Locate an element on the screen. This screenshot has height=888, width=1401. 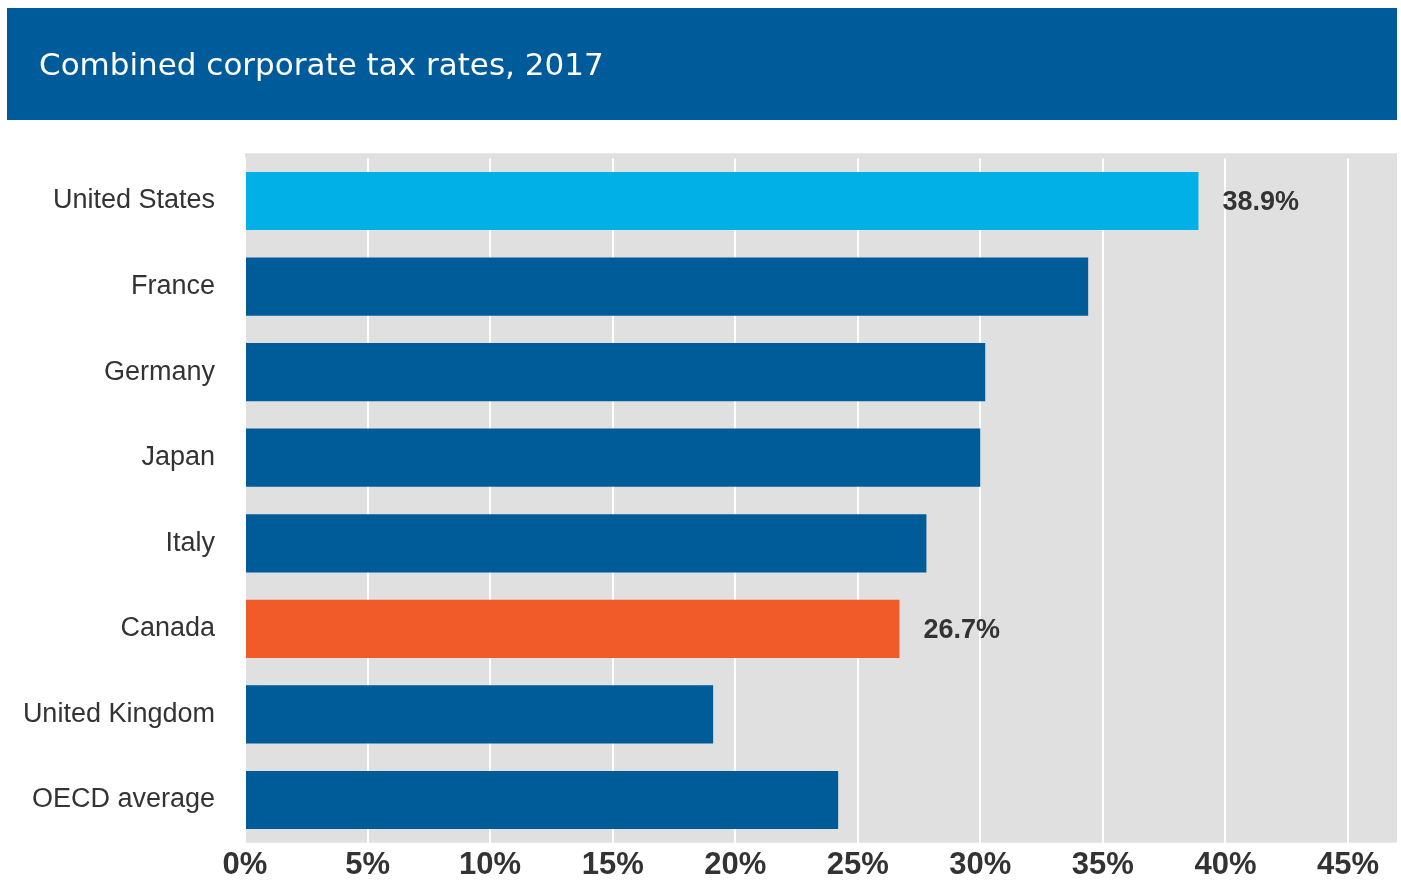
x-tick-label: 10% is located at coordinates (490, 863).